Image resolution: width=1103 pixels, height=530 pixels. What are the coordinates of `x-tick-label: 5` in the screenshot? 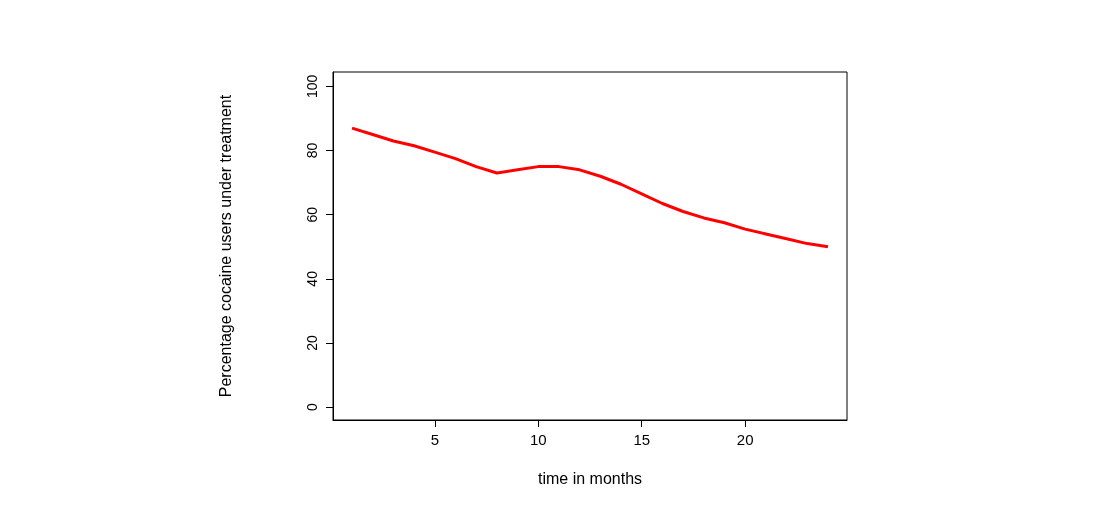 It's located at (434, 439).